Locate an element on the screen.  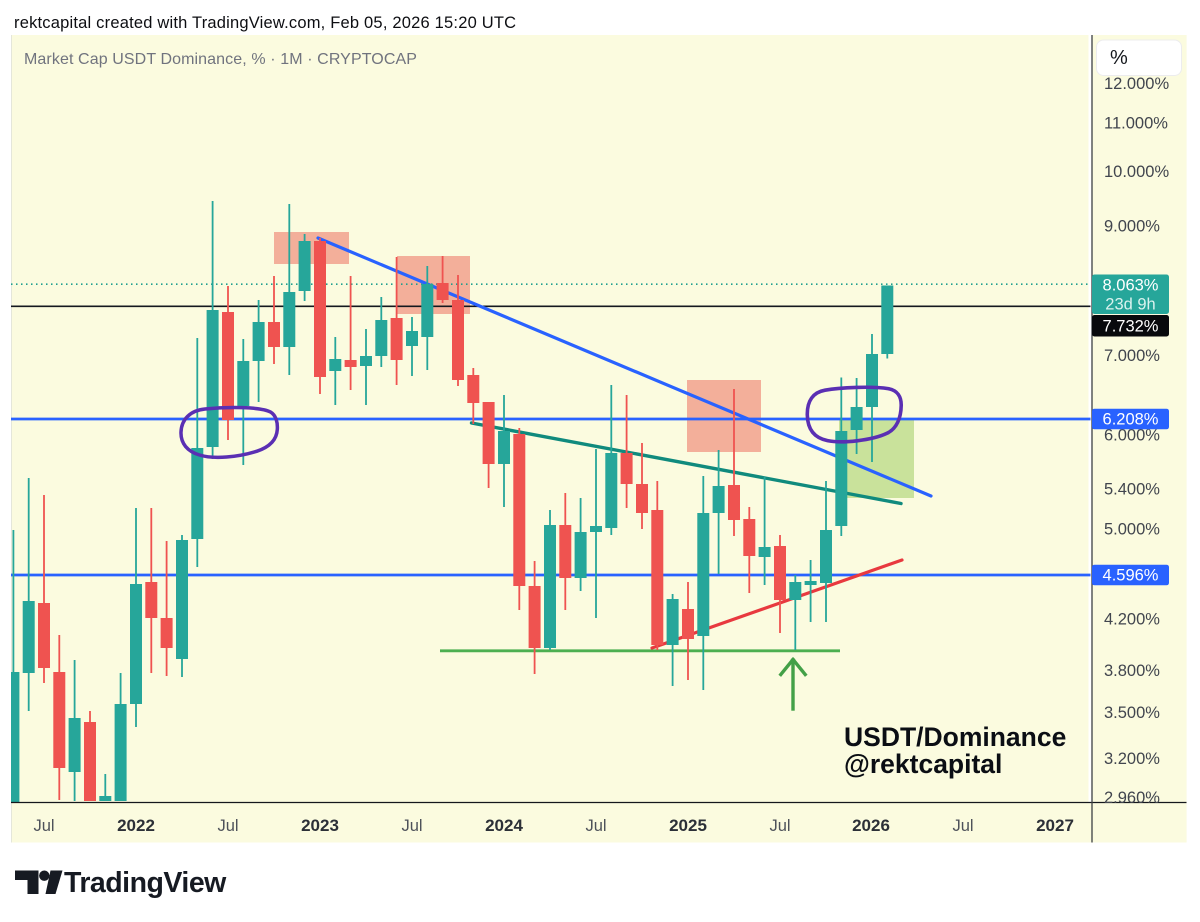
svg-text: 2.960% is located at coordinates (1132, 798).